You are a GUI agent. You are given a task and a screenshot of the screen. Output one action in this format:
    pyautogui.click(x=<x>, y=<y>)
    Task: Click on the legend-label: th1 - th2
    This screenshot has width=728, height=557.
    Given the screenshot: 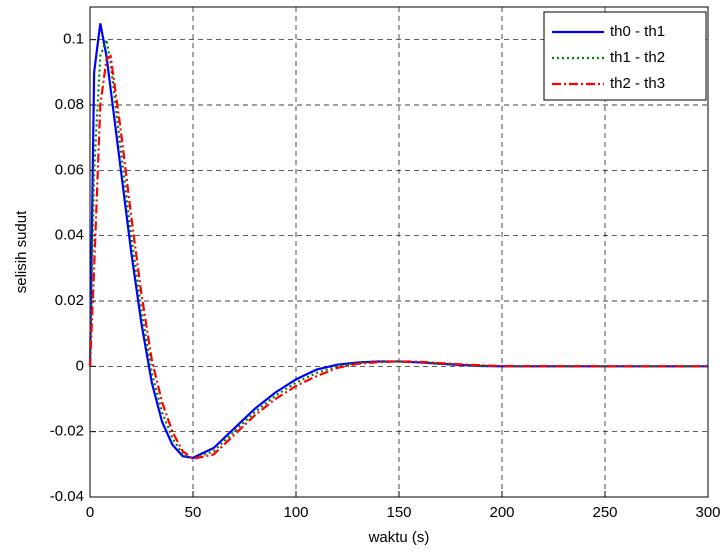 What is the action you would take?
    pyautogui.click(x=637, y=57)
    